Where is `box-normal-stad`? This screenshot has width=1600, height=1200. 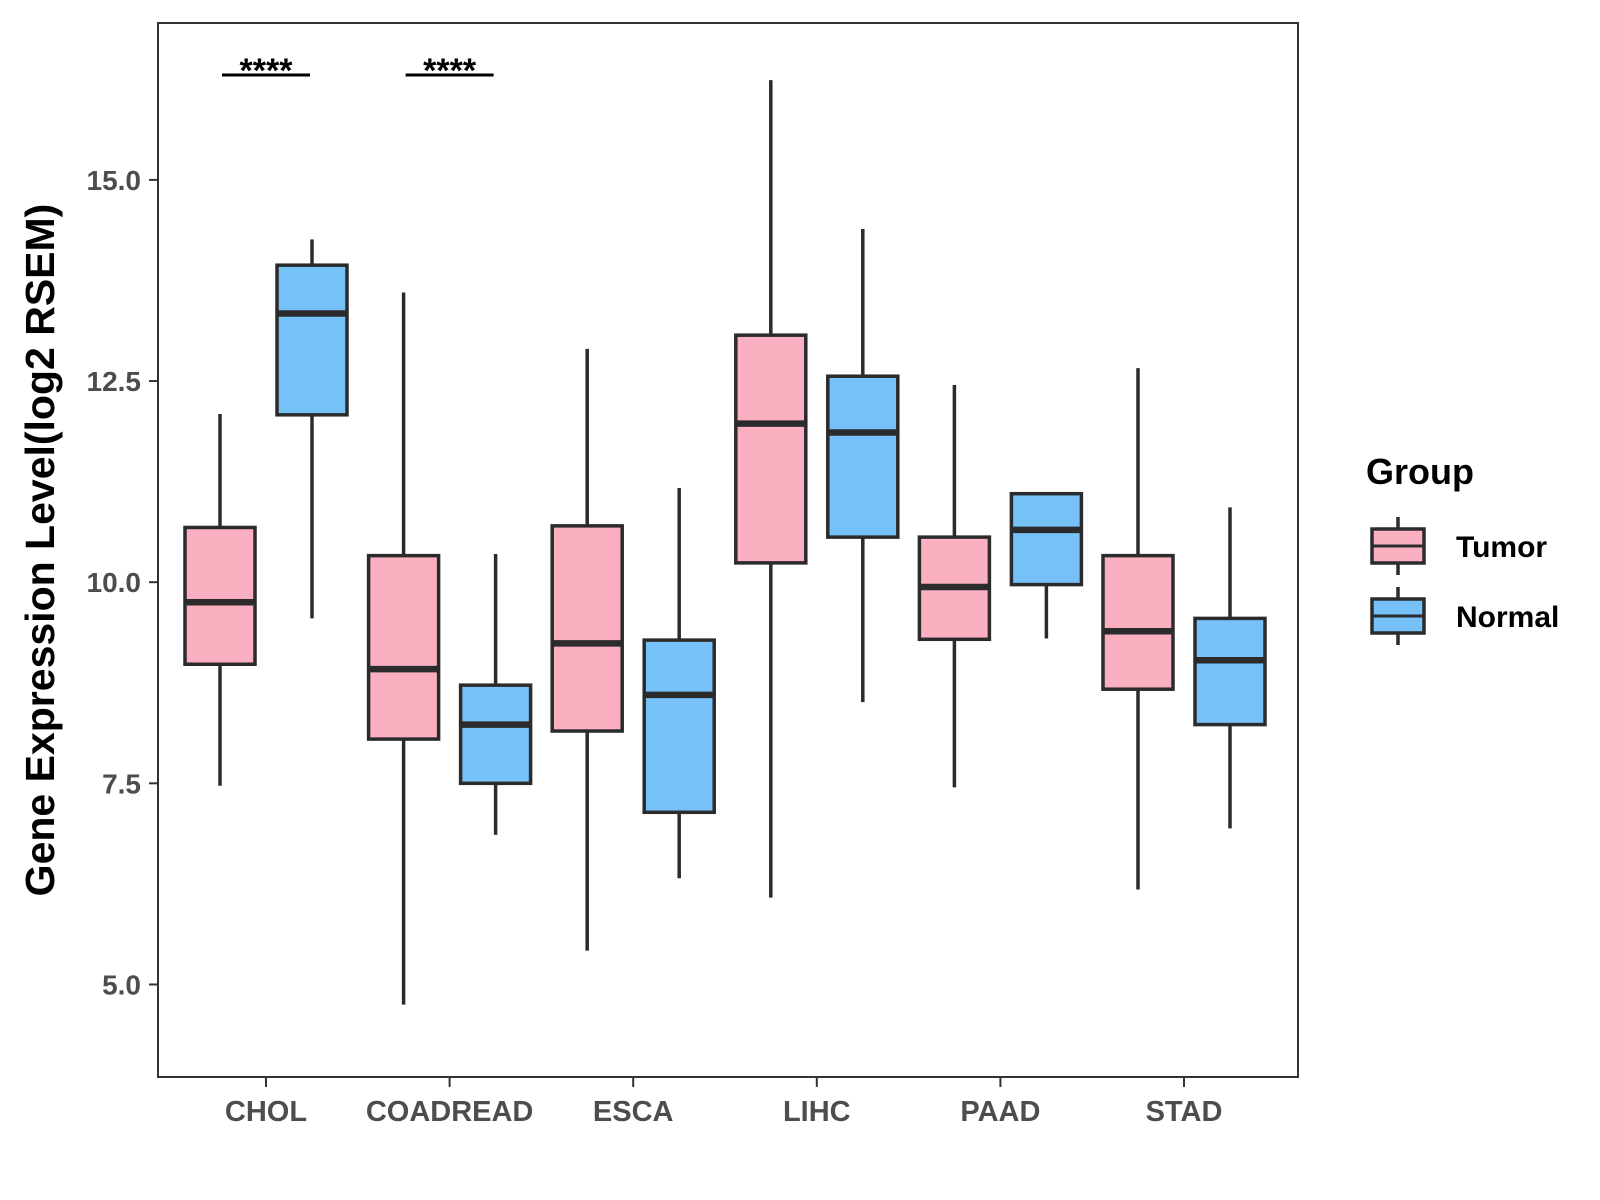 box-normal-stad is located at coordinates (1230, 668).